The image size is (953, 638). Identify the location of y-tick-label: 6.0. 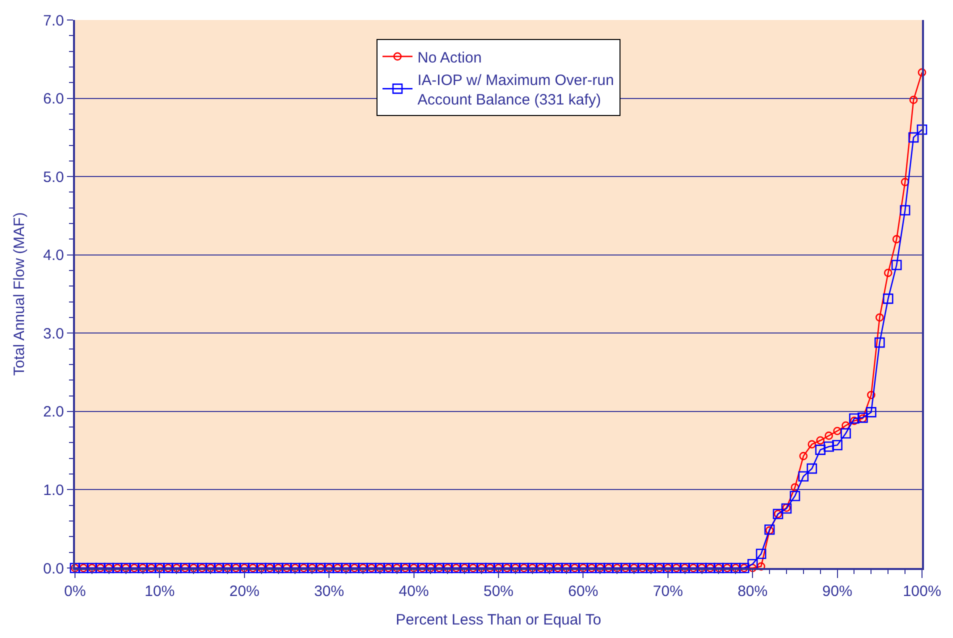
(53, 99).